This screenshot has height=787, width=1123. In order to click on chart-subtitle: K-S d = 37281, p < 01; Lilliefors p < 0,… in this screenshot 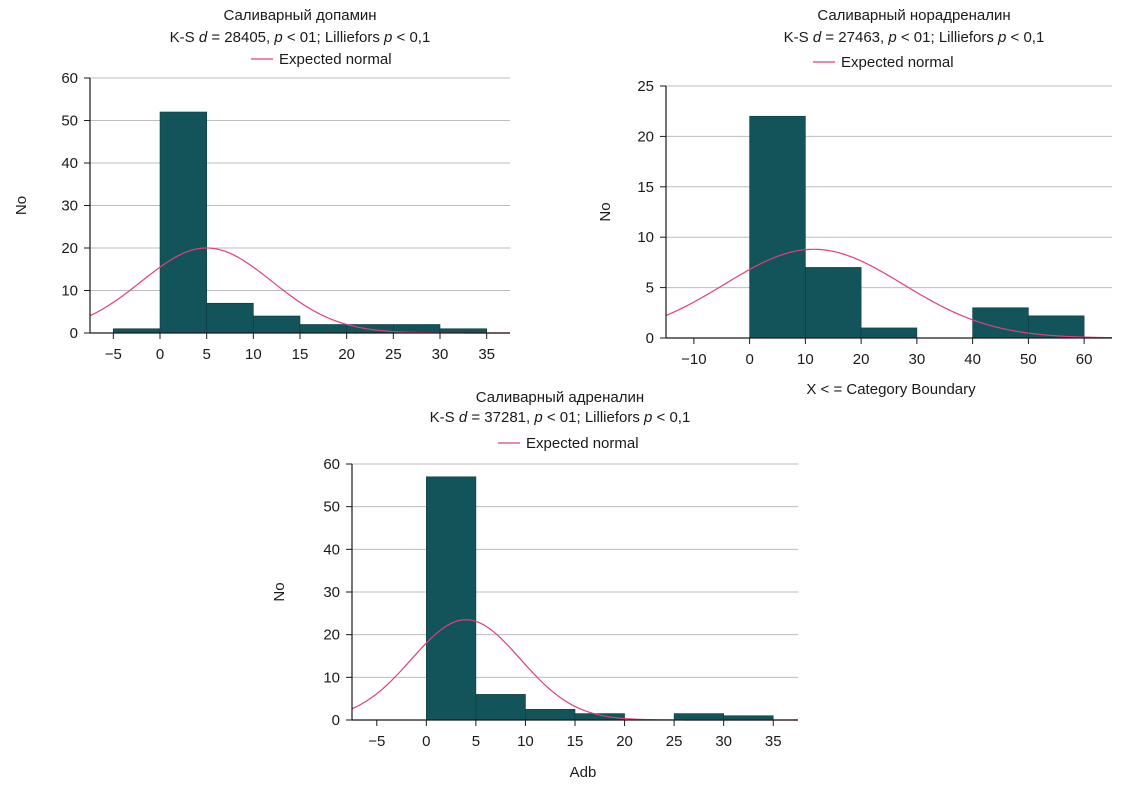, I will do `click(560, 417)`.